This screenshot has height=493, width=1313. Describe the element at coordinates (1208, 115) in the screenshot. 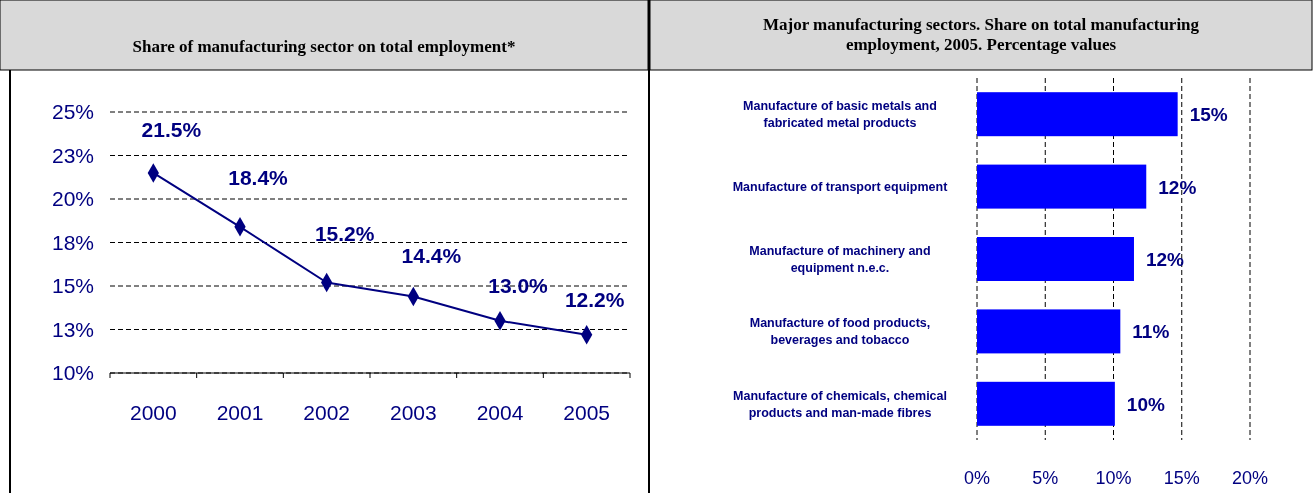

I see `data-label: 15%` at that location.